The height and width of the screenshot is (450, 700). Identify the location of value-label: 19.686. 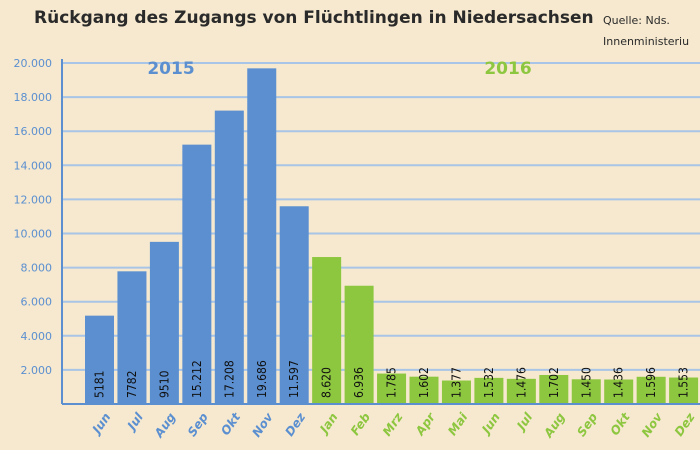
(262, 379).